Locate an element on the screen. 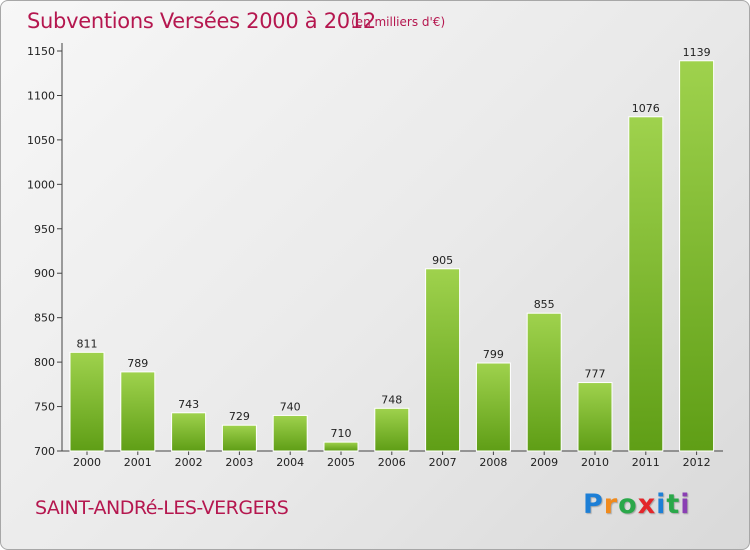  y-tick-label: 1100 is located at coordinates (41, 95).